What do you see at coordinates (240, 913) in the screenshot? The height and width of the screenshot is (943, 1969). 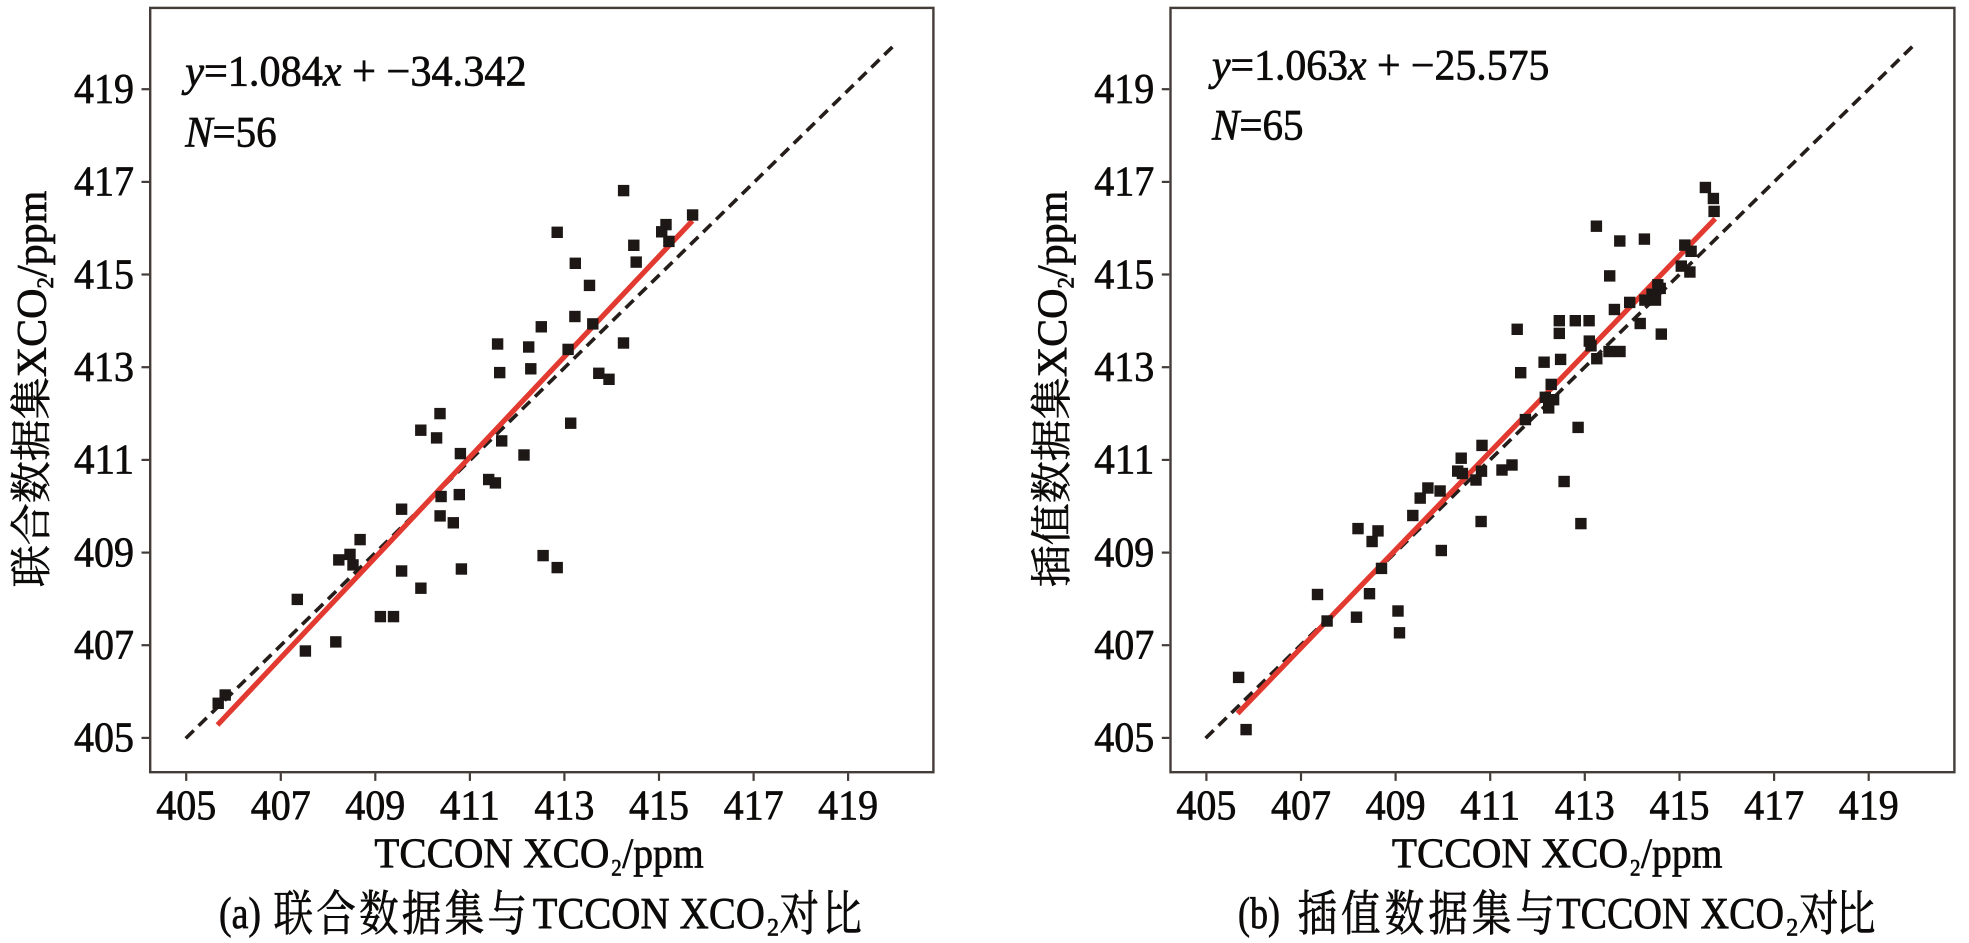 I see `svg-text: (a)` at bounding box center [240, 913].